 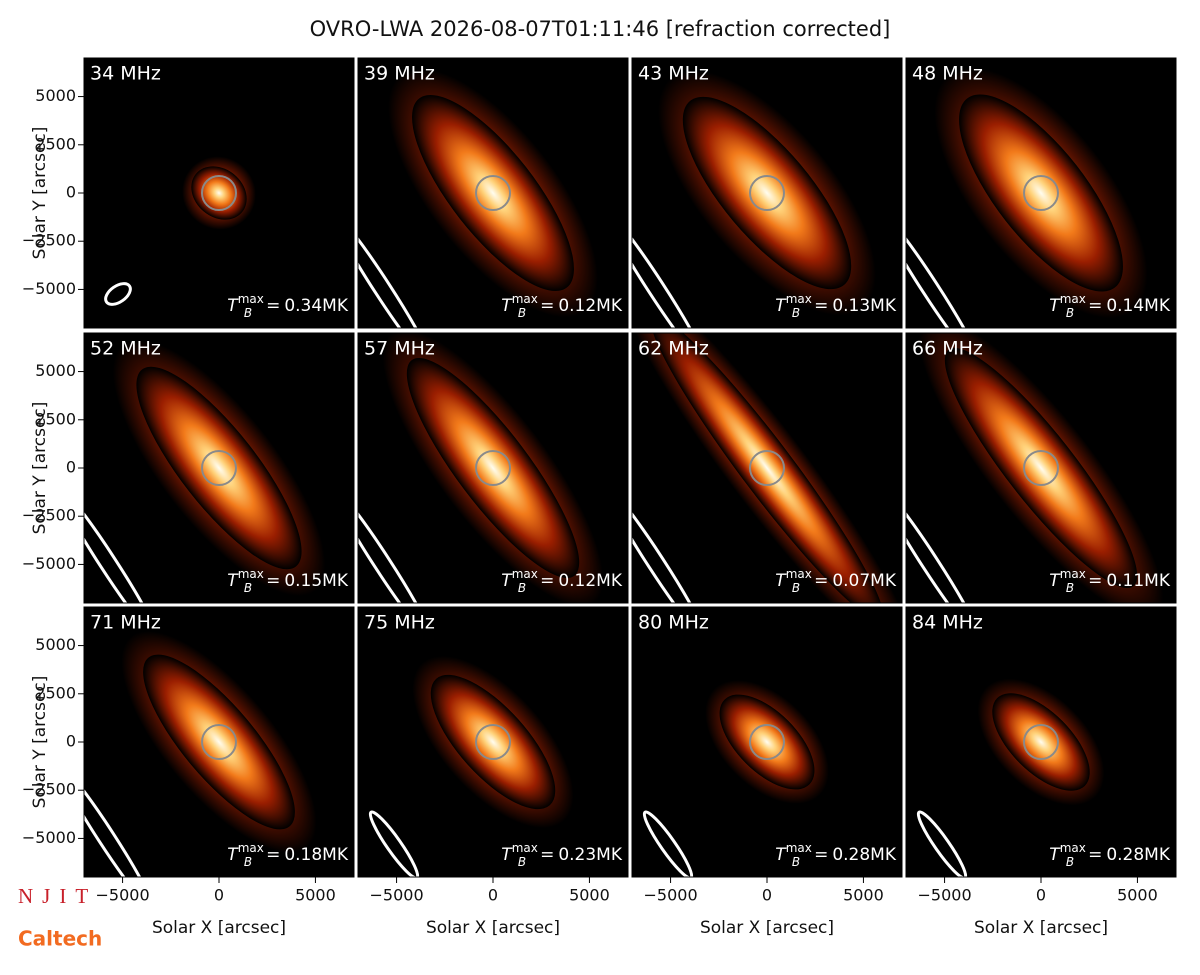 What do you see at coordinates (590, 581) in the screenshot?
I see `tmax-part: 0.12MK` at bounding box center [590, 581].